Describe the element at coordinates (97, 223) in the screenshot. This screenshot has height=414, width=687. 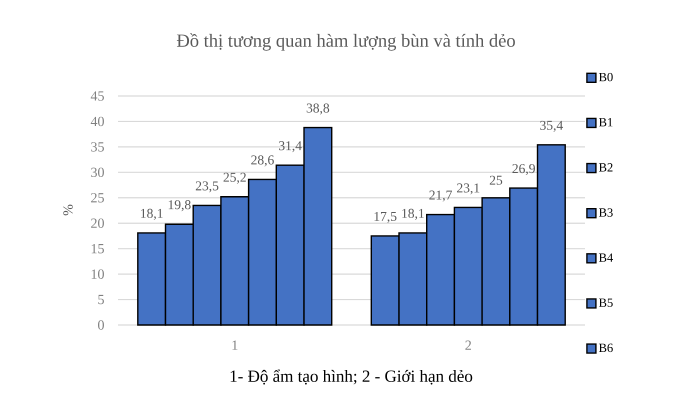
I see `y-tick-label: 20` at that location.